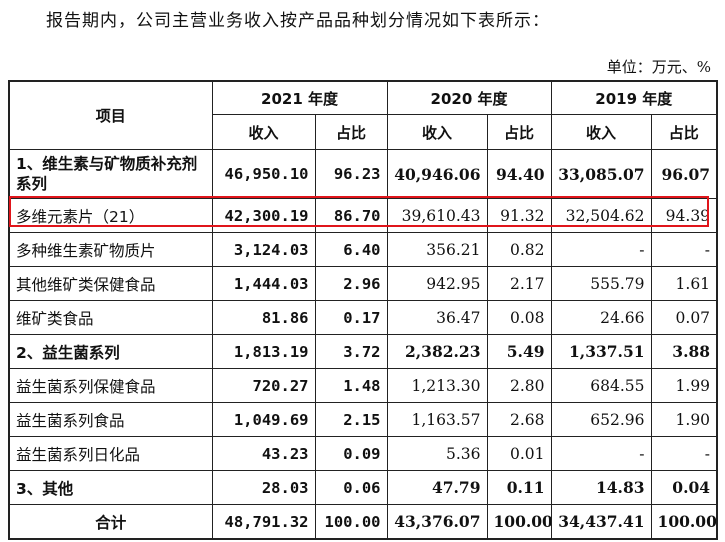 The width and height of the screenshot is (725, 542). Describe the element at coordinates (110, 351) in the screenshot. I see `row-label: 2、益生菌系列` at that location.